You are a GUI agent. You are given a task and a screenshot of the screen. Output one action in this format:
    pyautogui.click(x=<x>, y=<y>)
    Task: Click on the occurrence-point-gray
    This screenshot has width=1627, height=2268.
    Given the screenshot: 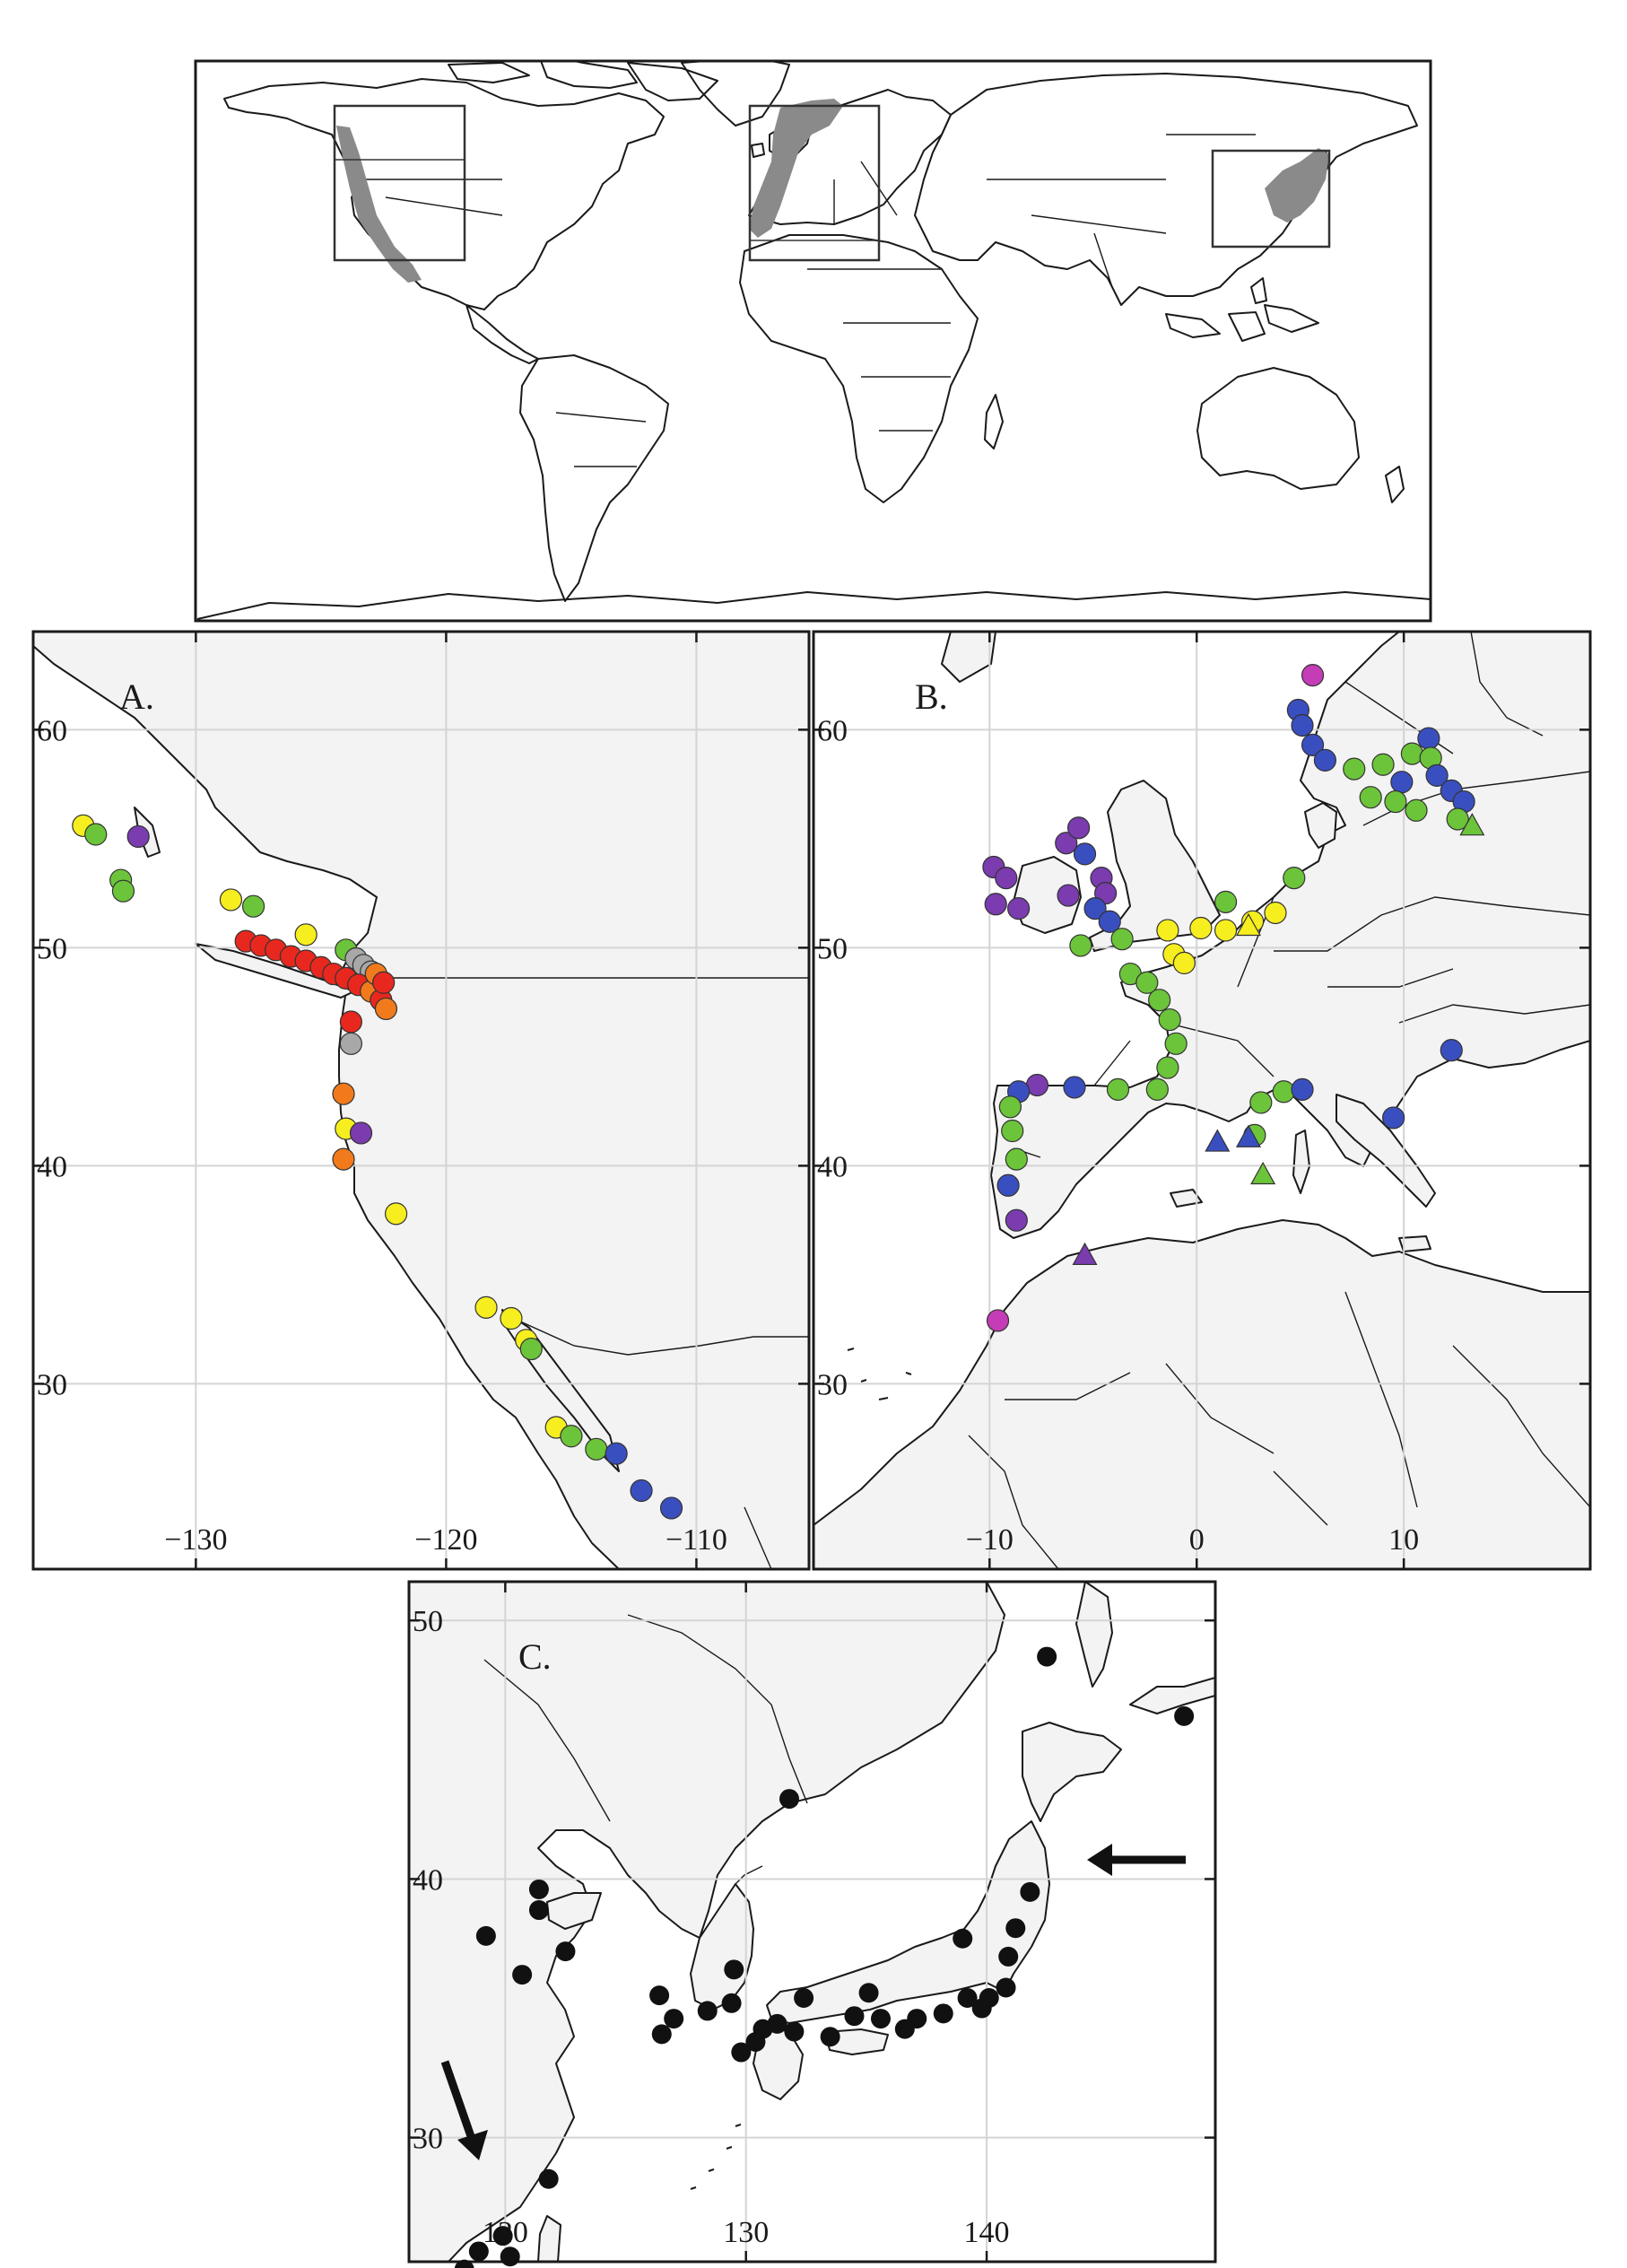 What is the action you would take?
    pyautogui.click(x=350, y=1043)
    